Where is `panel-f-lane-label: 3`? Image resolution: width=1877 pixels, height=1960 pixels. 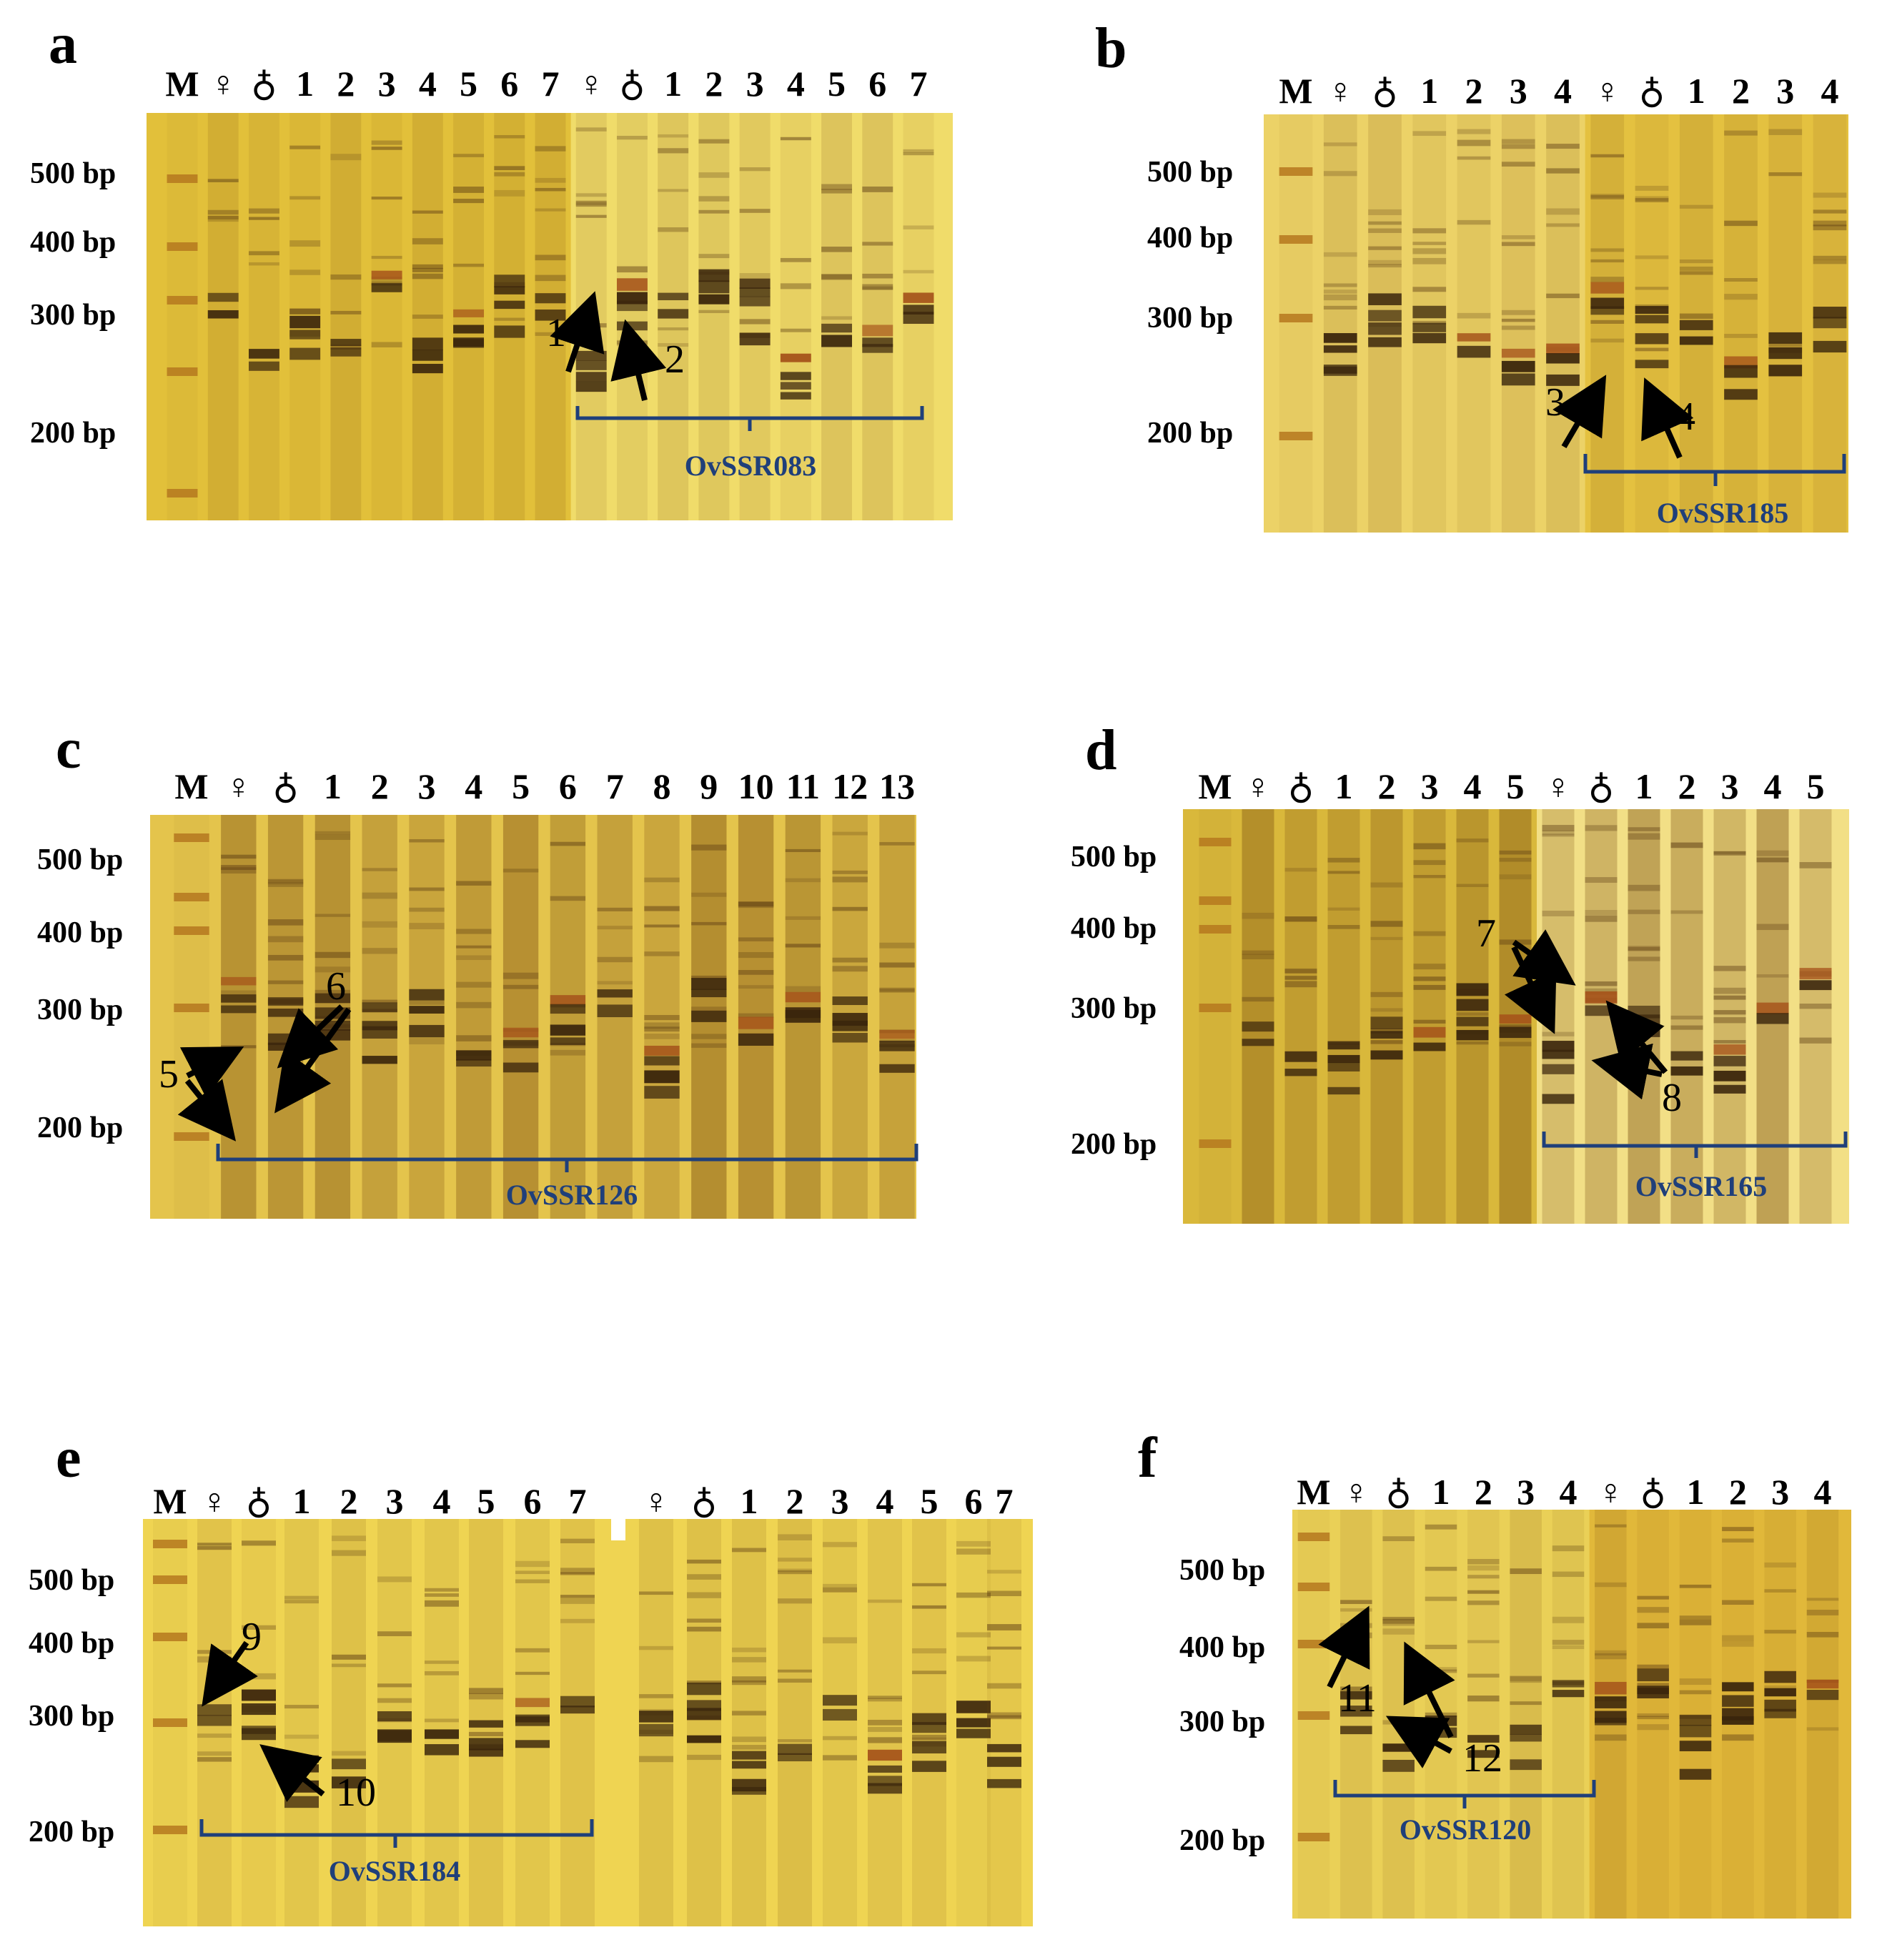 panel-f-lane-label: 3 is located at coordinates (1526, 1492).